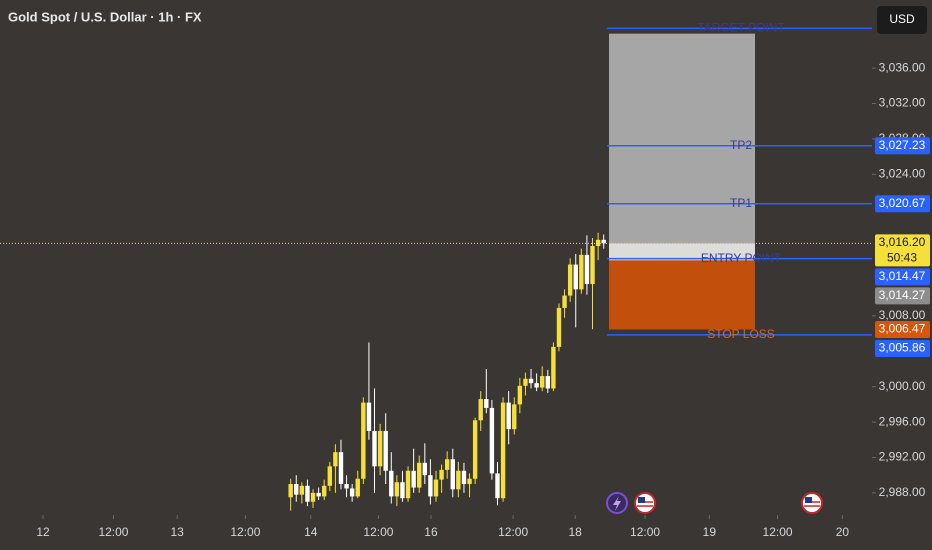 The width and height of the screenshot is (932, 550). I want to click on currency: USD, so click(902, 19).